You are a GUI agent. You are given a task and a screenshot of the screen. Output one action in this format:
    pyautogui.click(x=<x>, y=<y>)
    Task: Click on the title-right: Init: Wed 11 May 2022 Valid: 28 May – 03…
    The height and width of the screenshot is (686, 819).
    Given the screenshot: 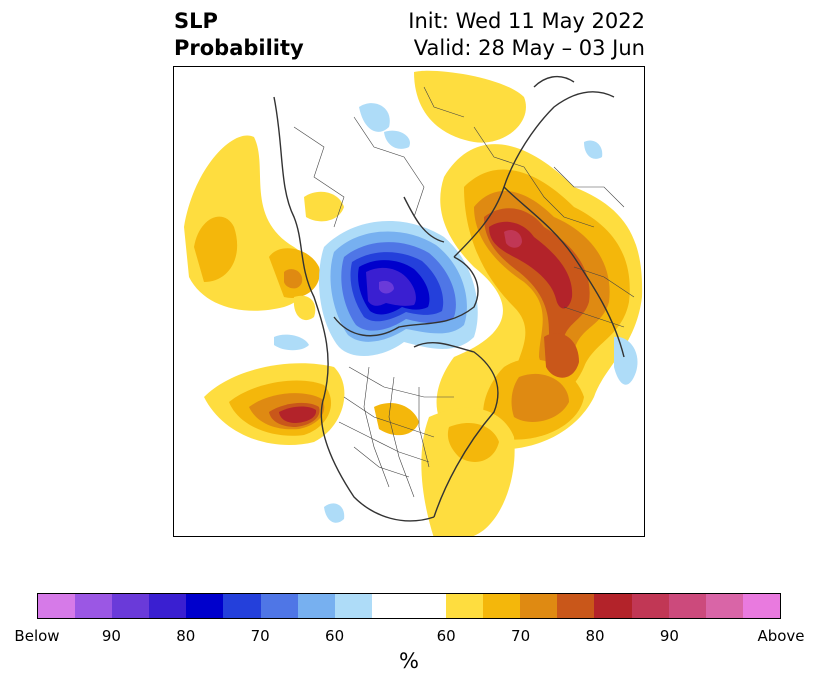 What is the action you would take?
    pyautogui.click(x=526, y=35)
    